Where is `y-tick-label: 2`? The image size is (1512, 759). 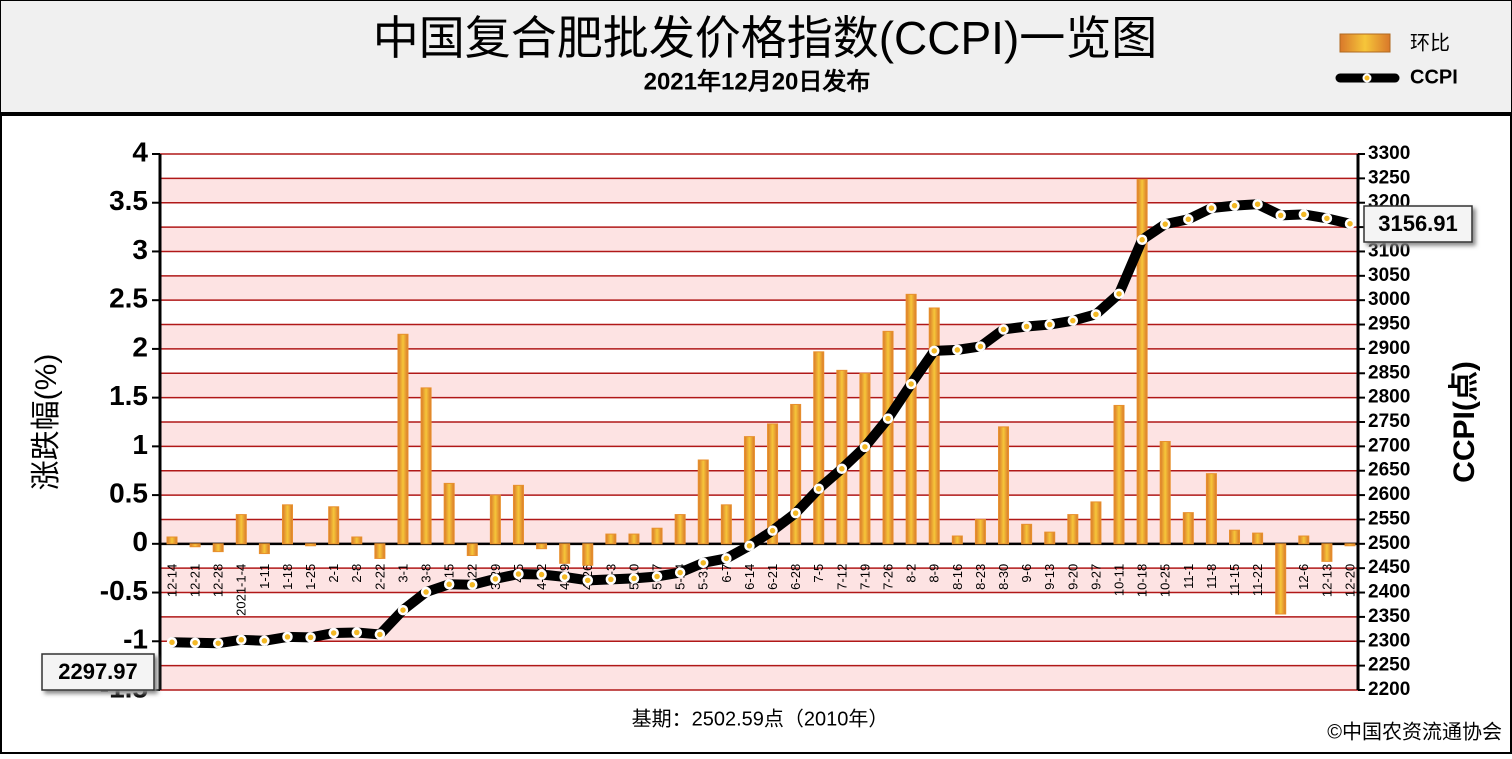
y-tick-label: 2 is located at coordinates (140, 346).